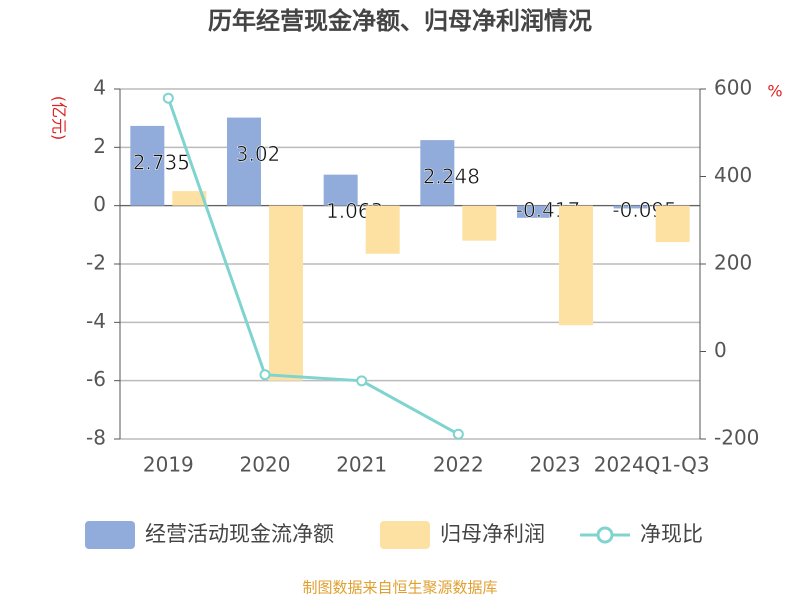  I want to click on x-tick-label: 2024Q1-Q3, so click(652, 465).